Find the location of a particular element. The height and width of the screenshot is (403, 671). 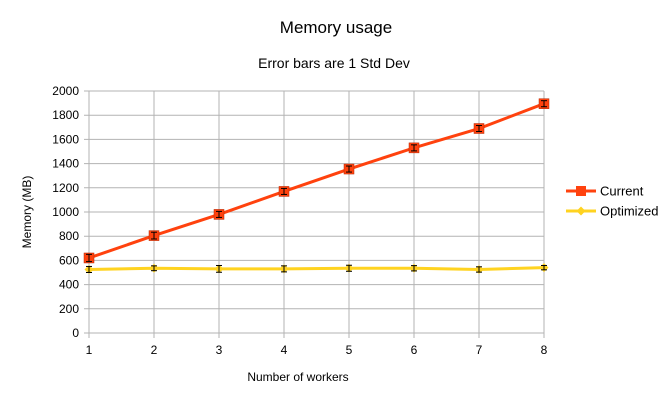

y-axis-label: Memory (MB) is located at coordinates (27, 212).